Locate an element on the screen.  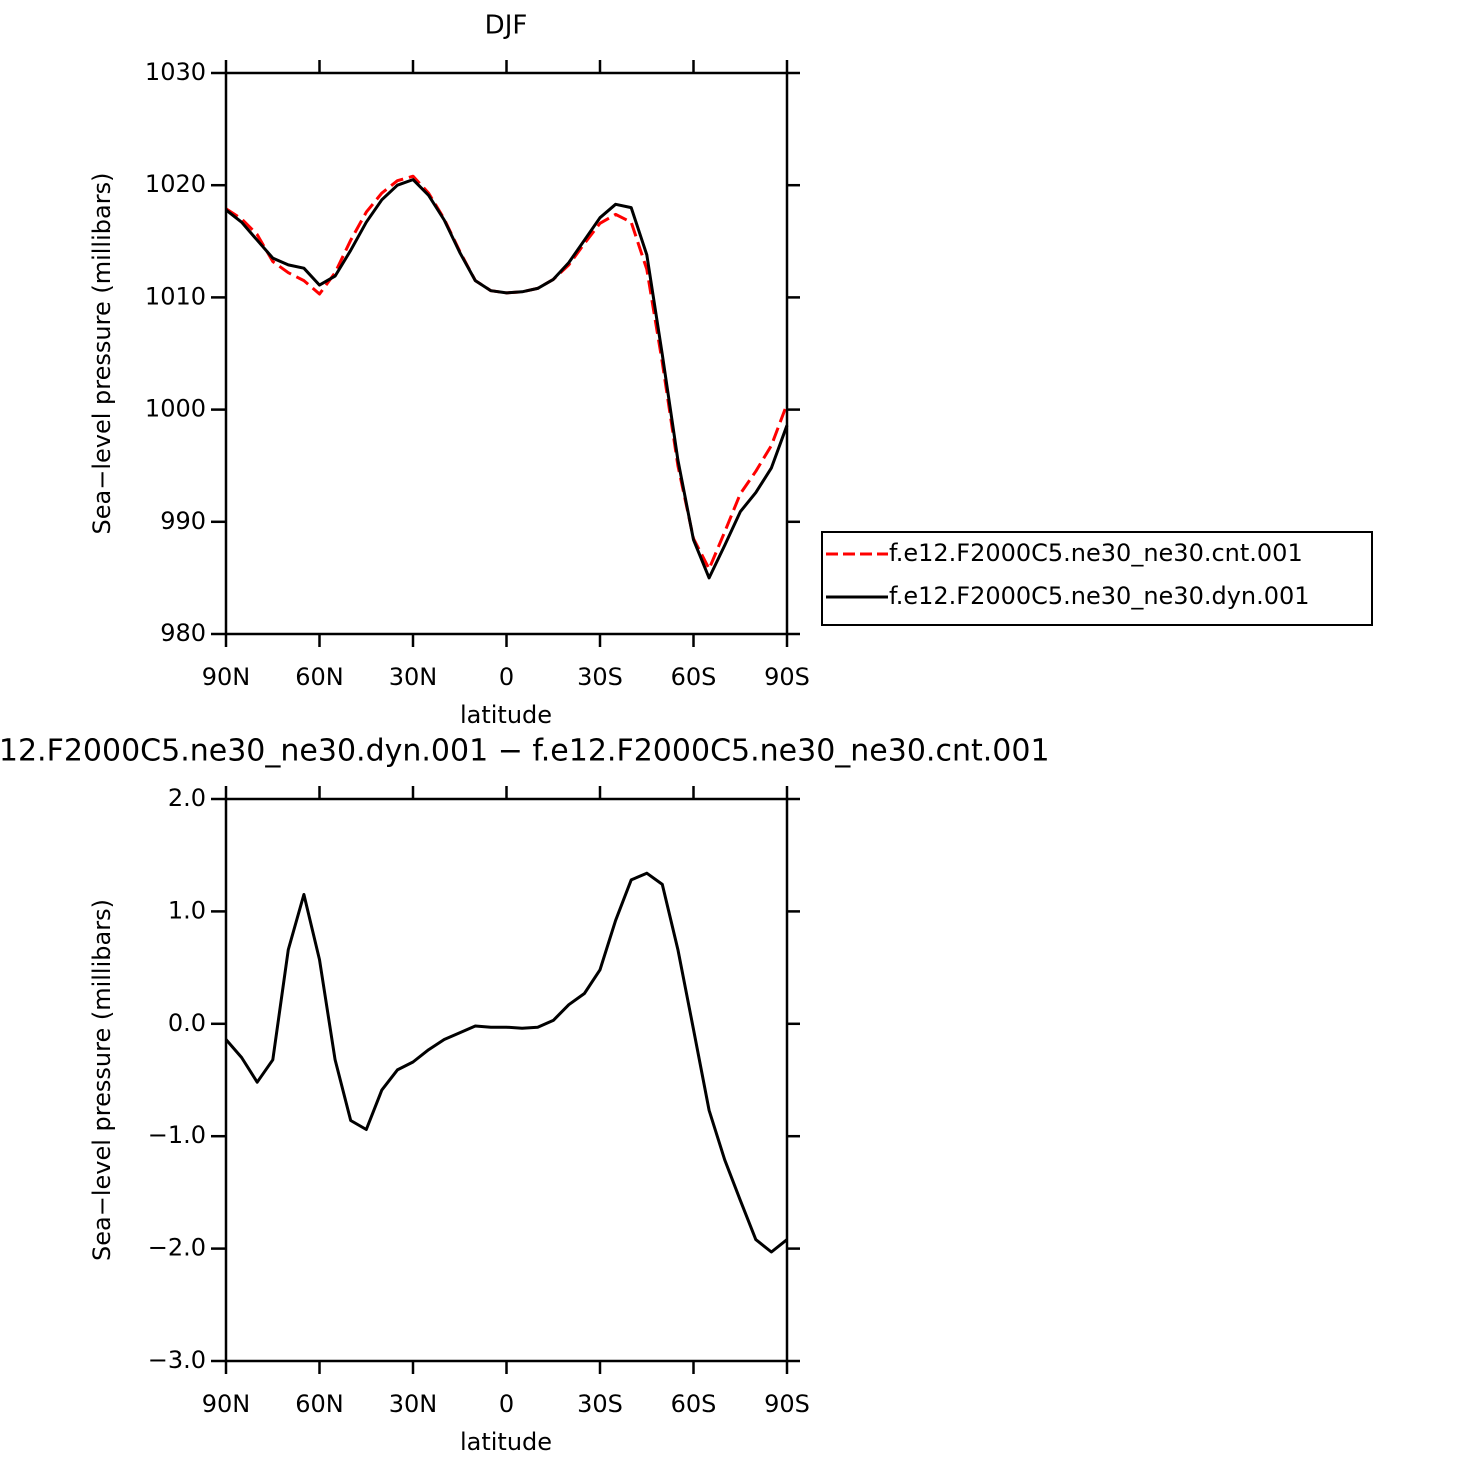
y-tick-label: −3.0 is located at coordinates (177, 1360).